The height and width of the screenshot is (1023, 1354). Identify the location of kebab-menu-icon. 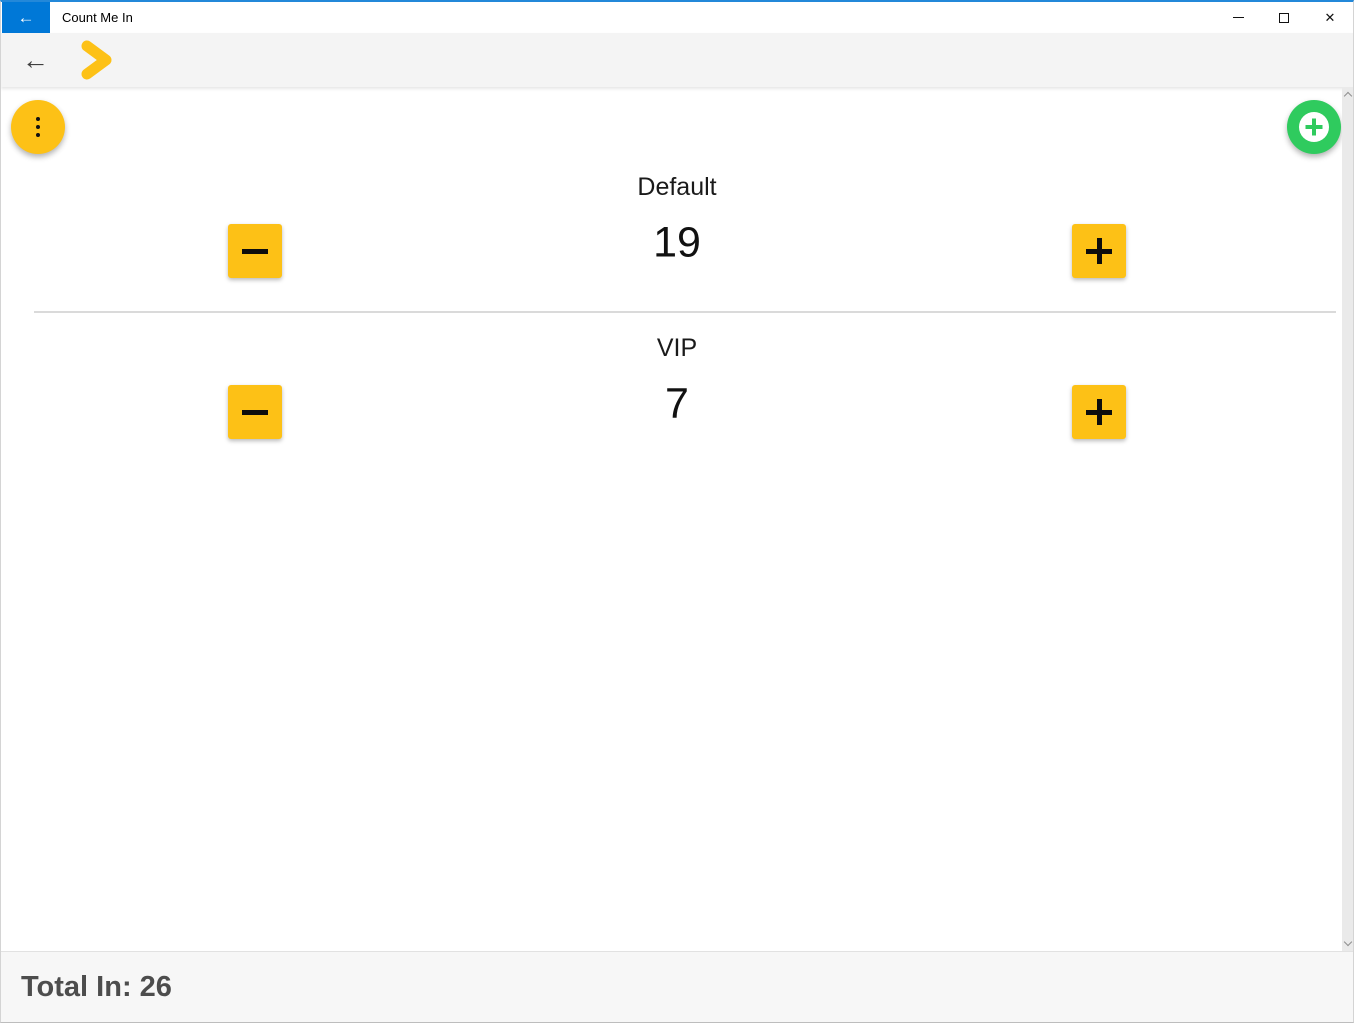
(38, 126).